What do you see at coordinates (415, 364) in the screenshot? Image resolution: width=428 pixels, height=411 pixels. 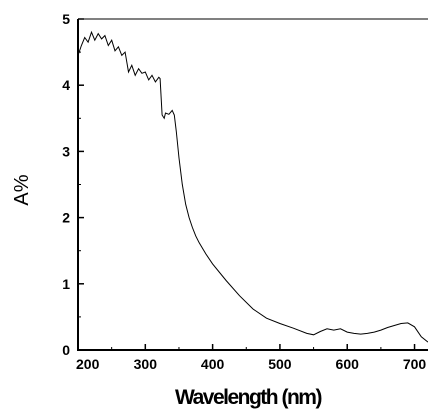 I see `x-tick-label: 700` at bounding box center [415, 364].